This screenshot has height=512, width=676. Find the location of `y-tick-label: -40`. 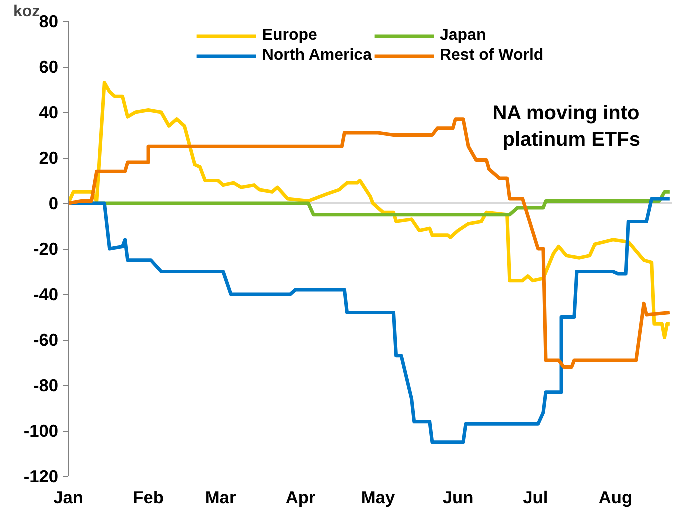

y-tick-label: -40 is located at coordinates (45, 294).